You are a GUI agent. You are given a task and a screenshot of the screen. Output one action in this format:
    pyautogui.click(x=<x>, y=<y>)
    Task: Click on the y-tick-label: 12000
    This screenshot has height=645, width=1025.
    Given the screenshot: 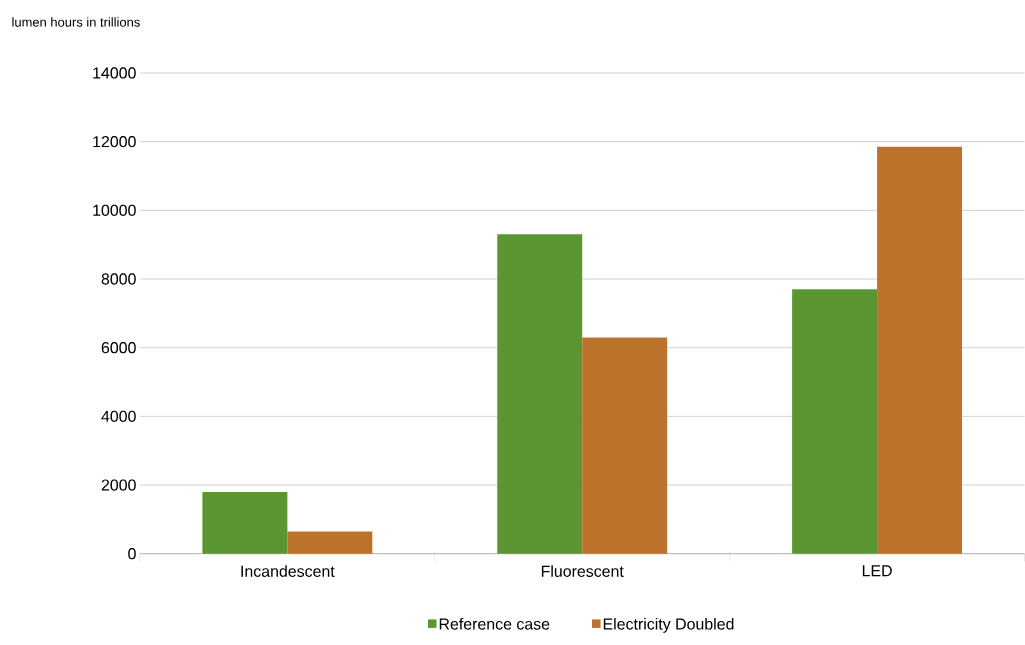 What is the action you would take?
    pyautogui.click(x=114, y=142)
    